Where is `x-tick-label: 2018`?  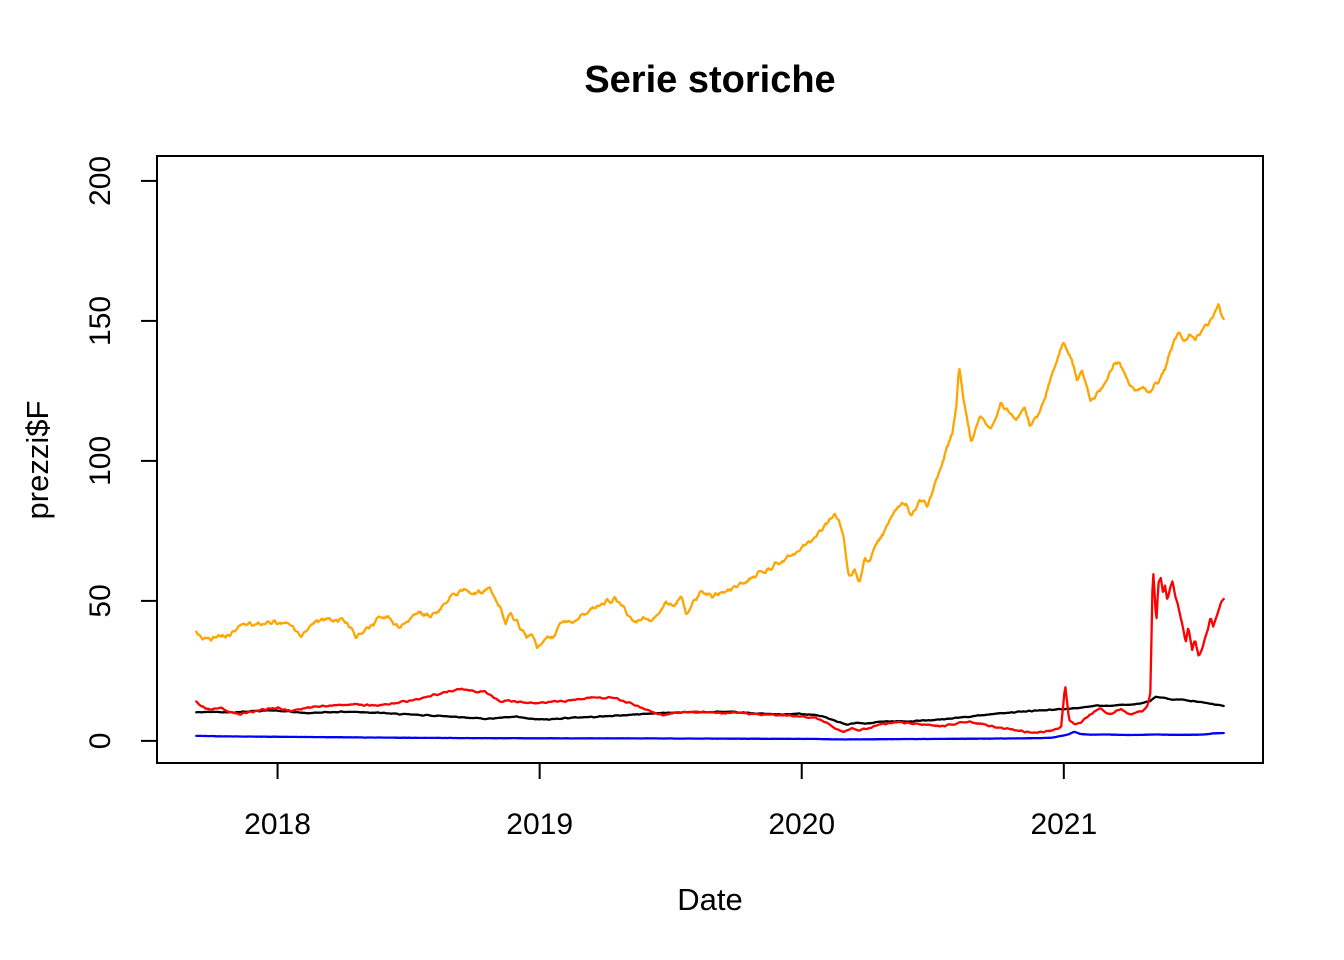
x-tick-label: 2018 is located at coordinates (277, 824).